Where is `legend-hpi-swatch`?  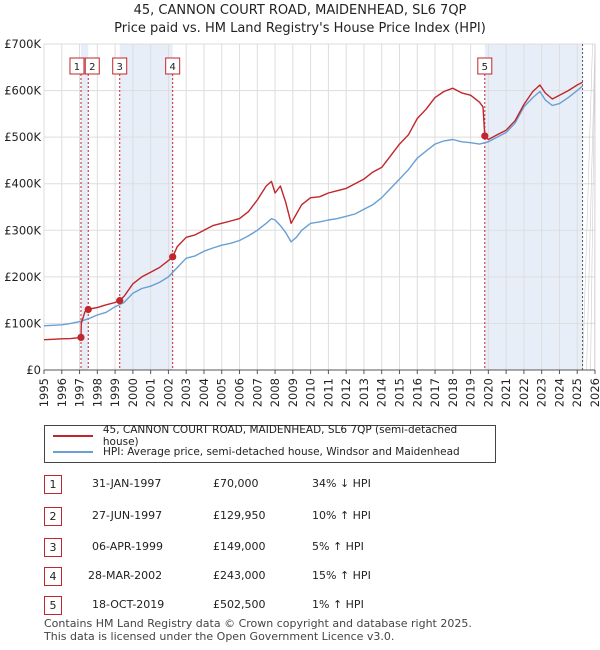 legend-hpi-swatch is located at coordinates (73, 452).